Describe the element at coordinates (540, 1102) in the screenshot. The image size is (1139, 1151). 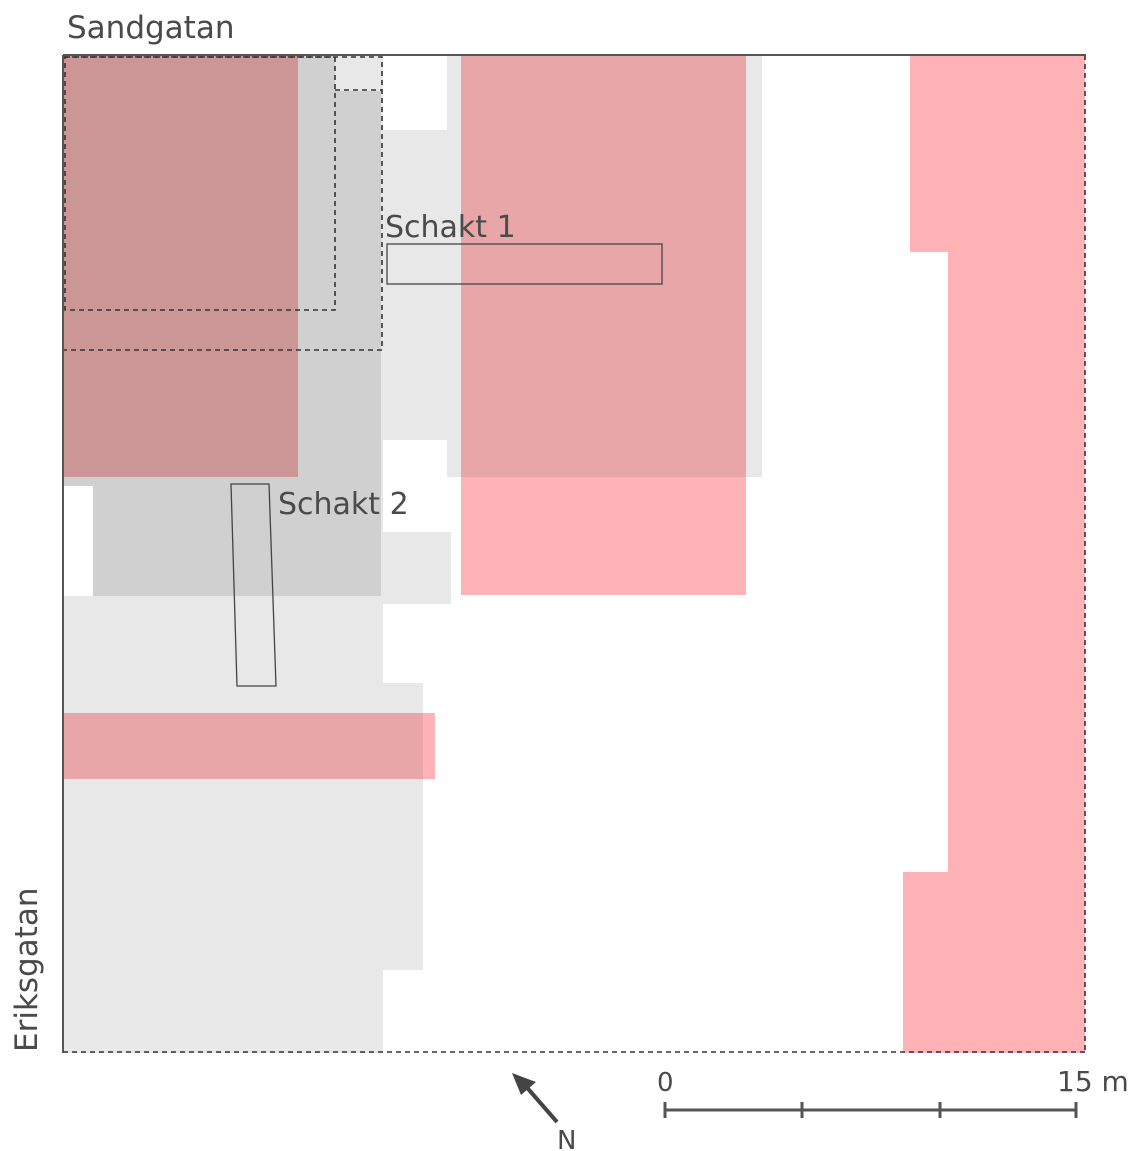
I see `north-arrow-shaft` at that location.